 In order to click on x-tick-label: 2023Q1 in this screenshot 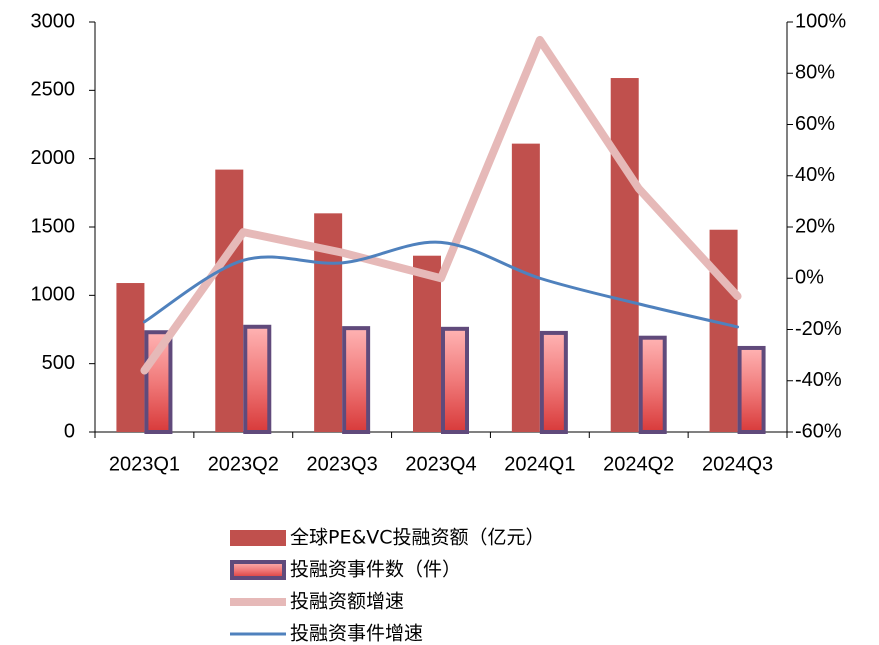, I will do `click(144, 464)`.